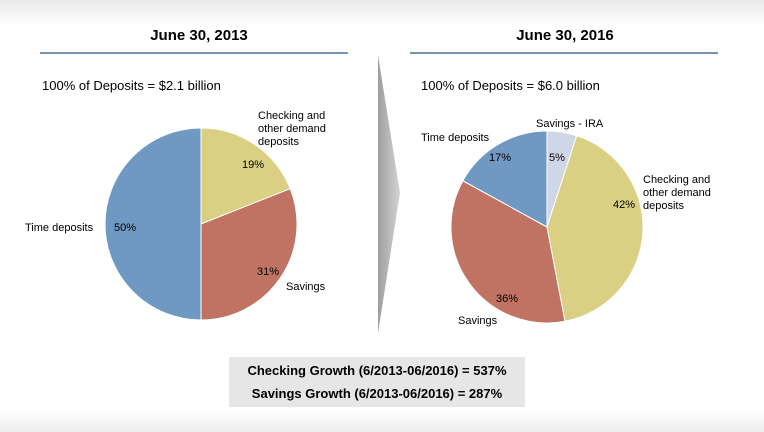 The image size is (764, 432). What do you see at coordinates (507, 299) in the screenshot?
I see `pie-2016-pct-savings: 36%` at bounding box center [507, 299].